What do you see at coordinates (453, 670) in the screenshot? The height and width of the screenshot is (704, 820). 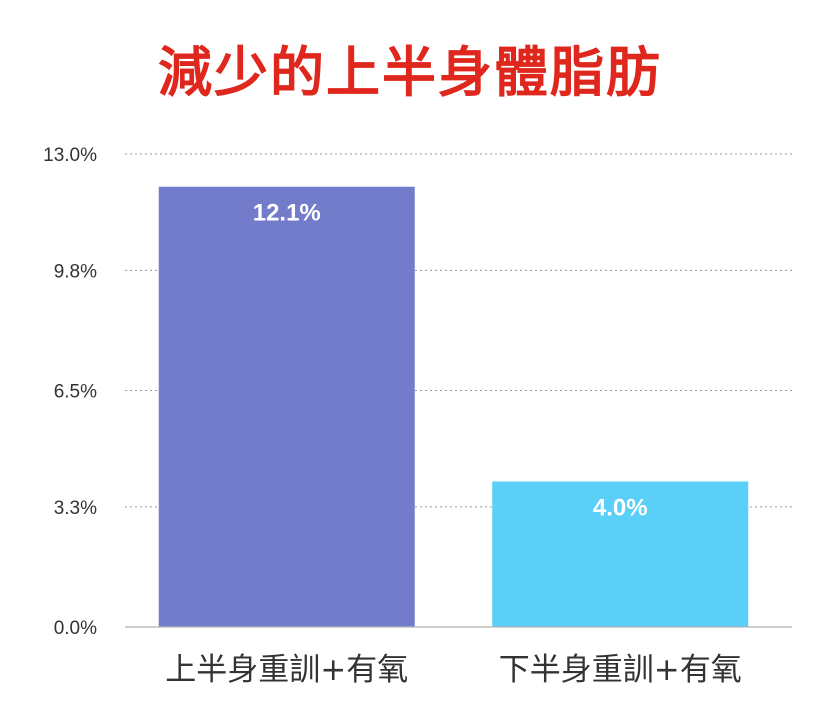 I see `x-axis-categories: 上半身重訓+有氧 下半身重訓+有氧` at bounding box center [453, 670].